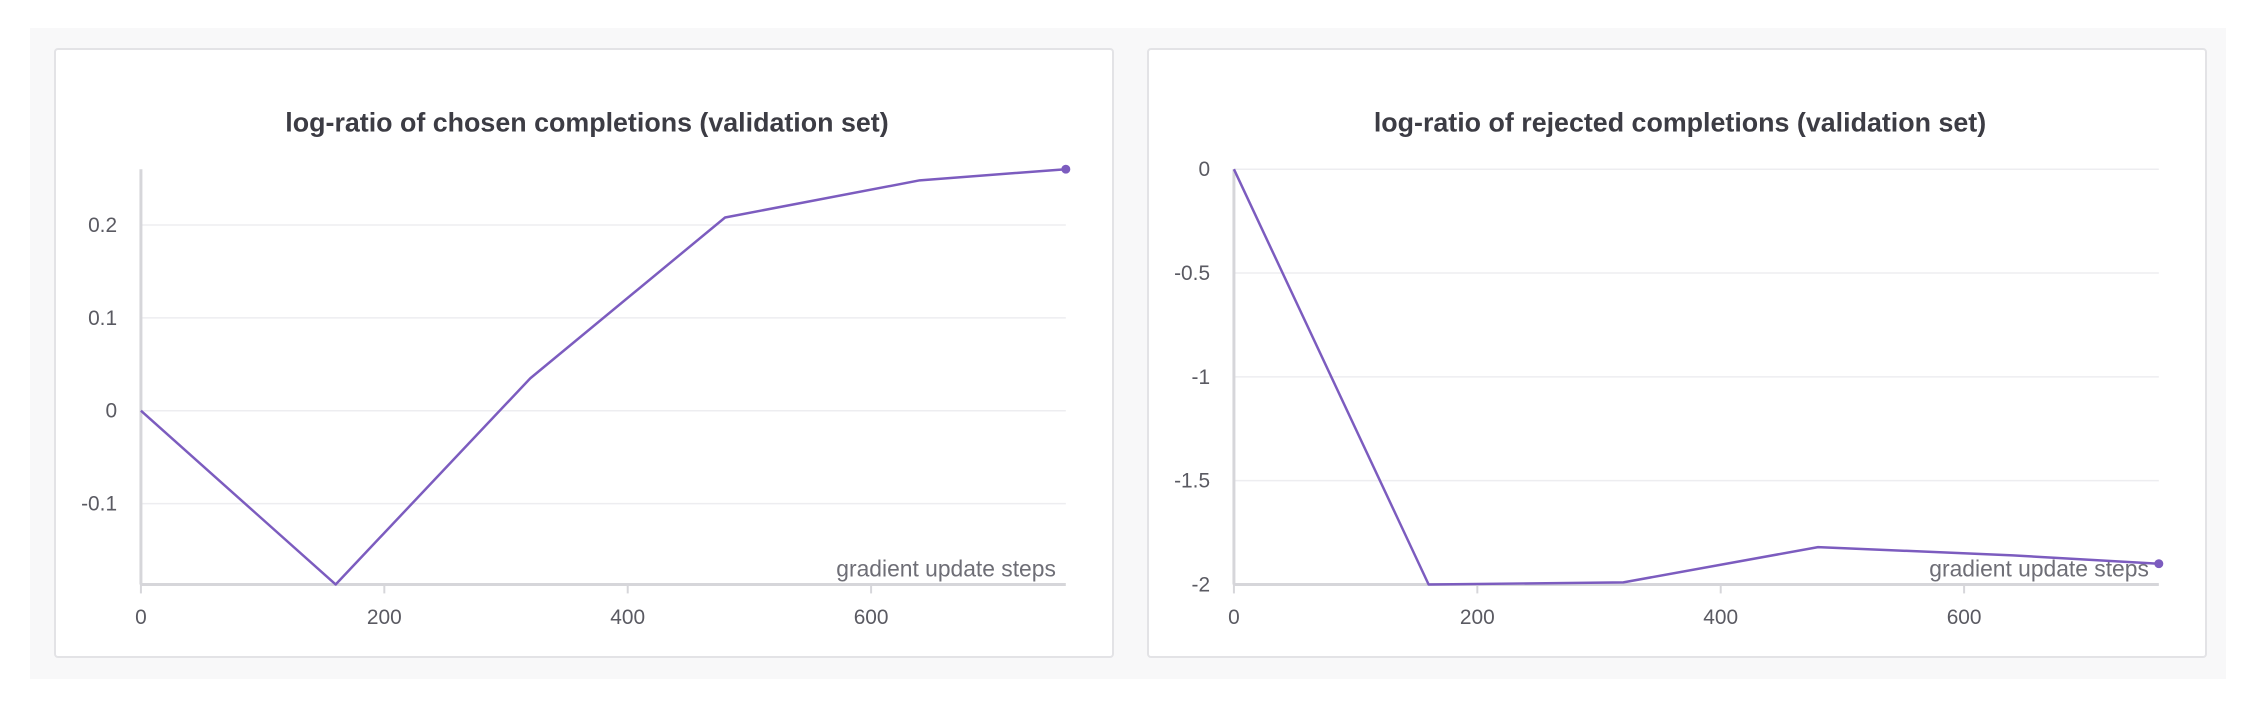 The height and width of the screenshot is (712, 2258). Describe the element at coordinates (1201, 377) in the screenshot. I see `y-tick-label: -1` at that location.